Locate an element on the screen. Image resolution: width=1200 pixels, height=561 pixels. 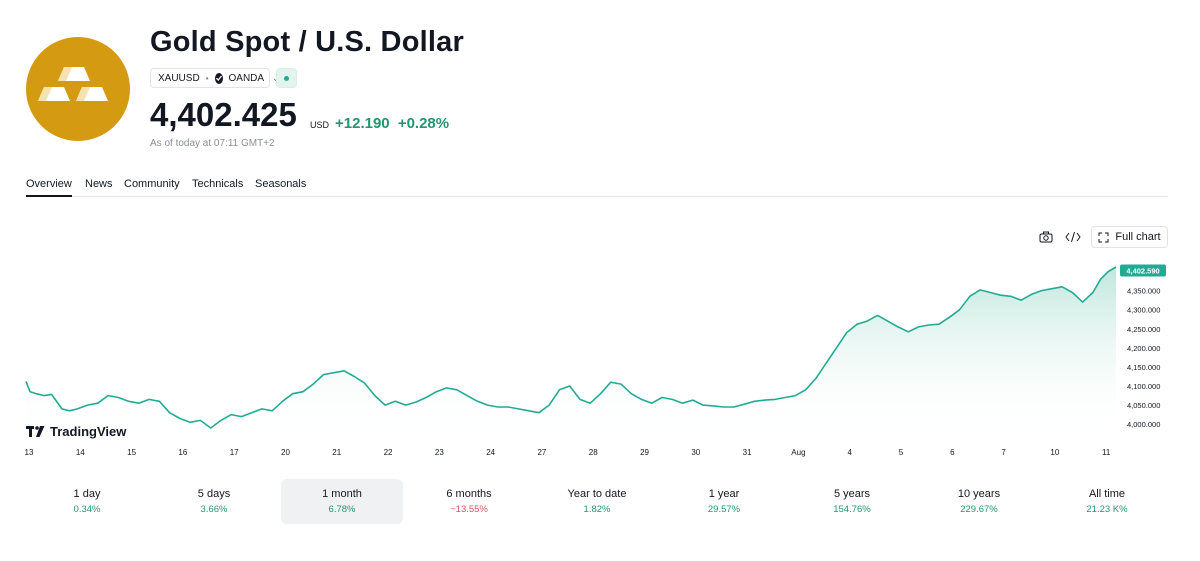
snapshot-button is located at coordinates (1046, 237).